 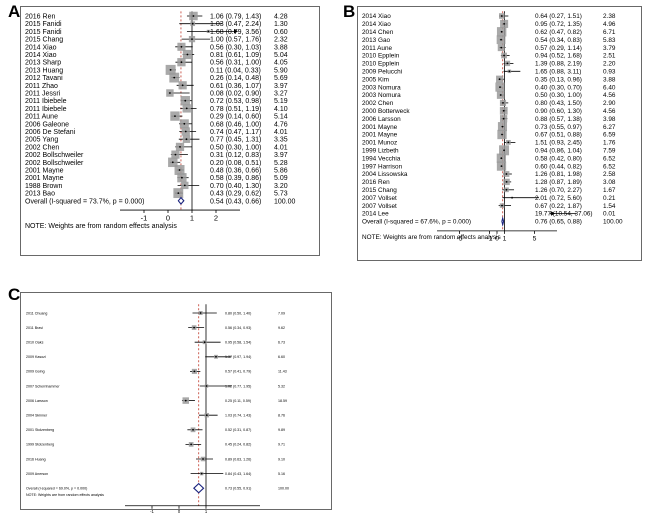 What do you see at coordinates (609, 174) in the screenshot?
I see `study-weight: 2.58` at bounding box center [609, 174].